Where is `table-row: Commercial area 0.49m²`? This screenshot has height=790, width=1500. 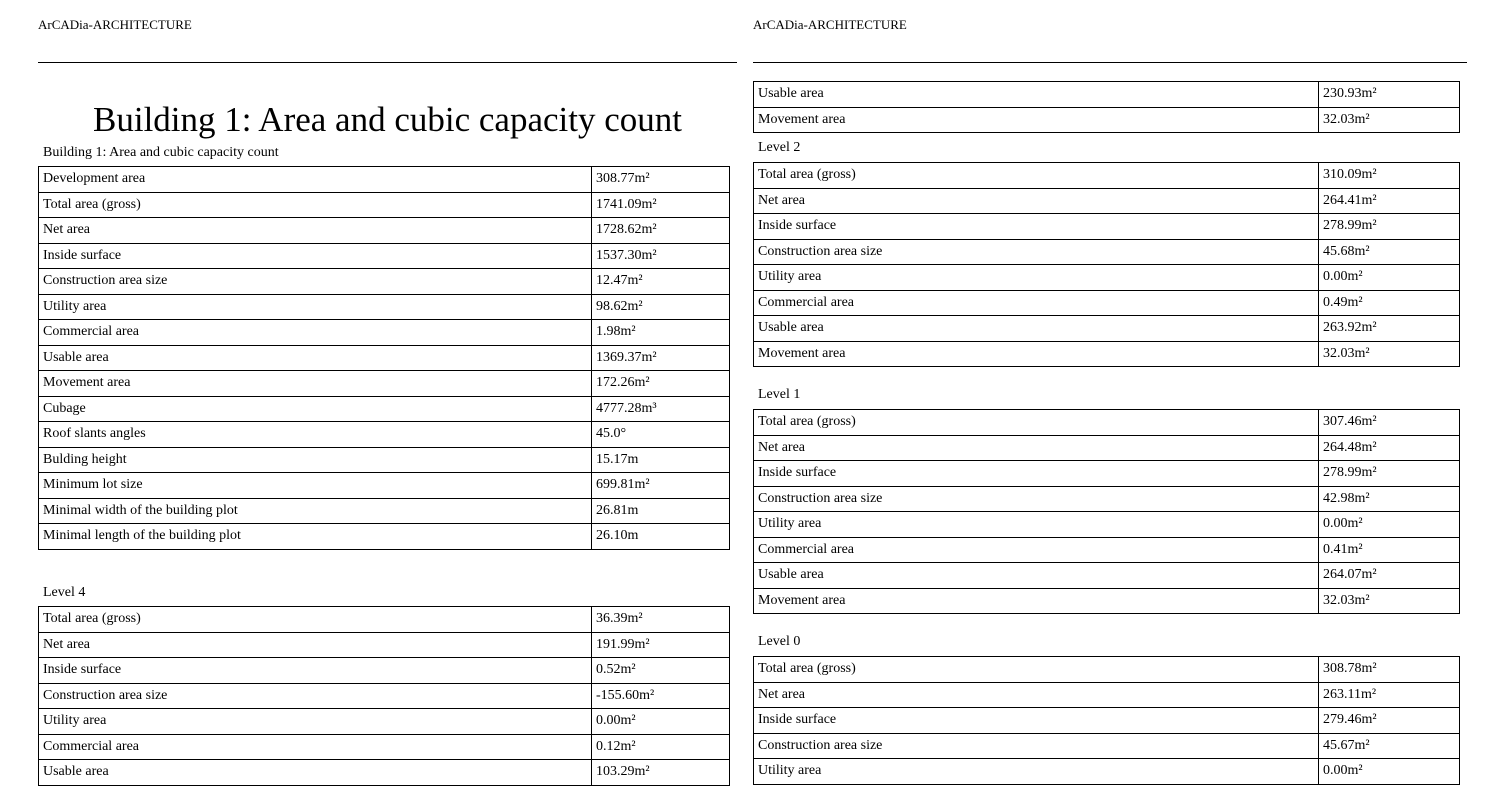
table-row: Commercial area 0.49m² is located at coordinates (1106, 302).